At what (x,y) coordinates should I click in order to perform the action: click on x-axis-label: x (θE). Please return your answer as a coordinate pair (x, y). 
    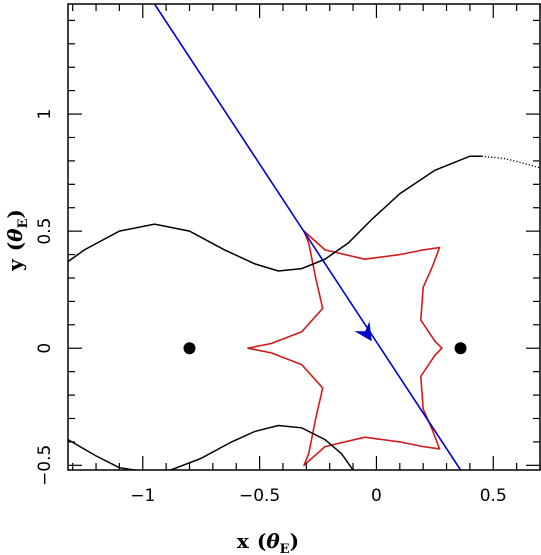
    Looking at the image, I should click on (268, 542).